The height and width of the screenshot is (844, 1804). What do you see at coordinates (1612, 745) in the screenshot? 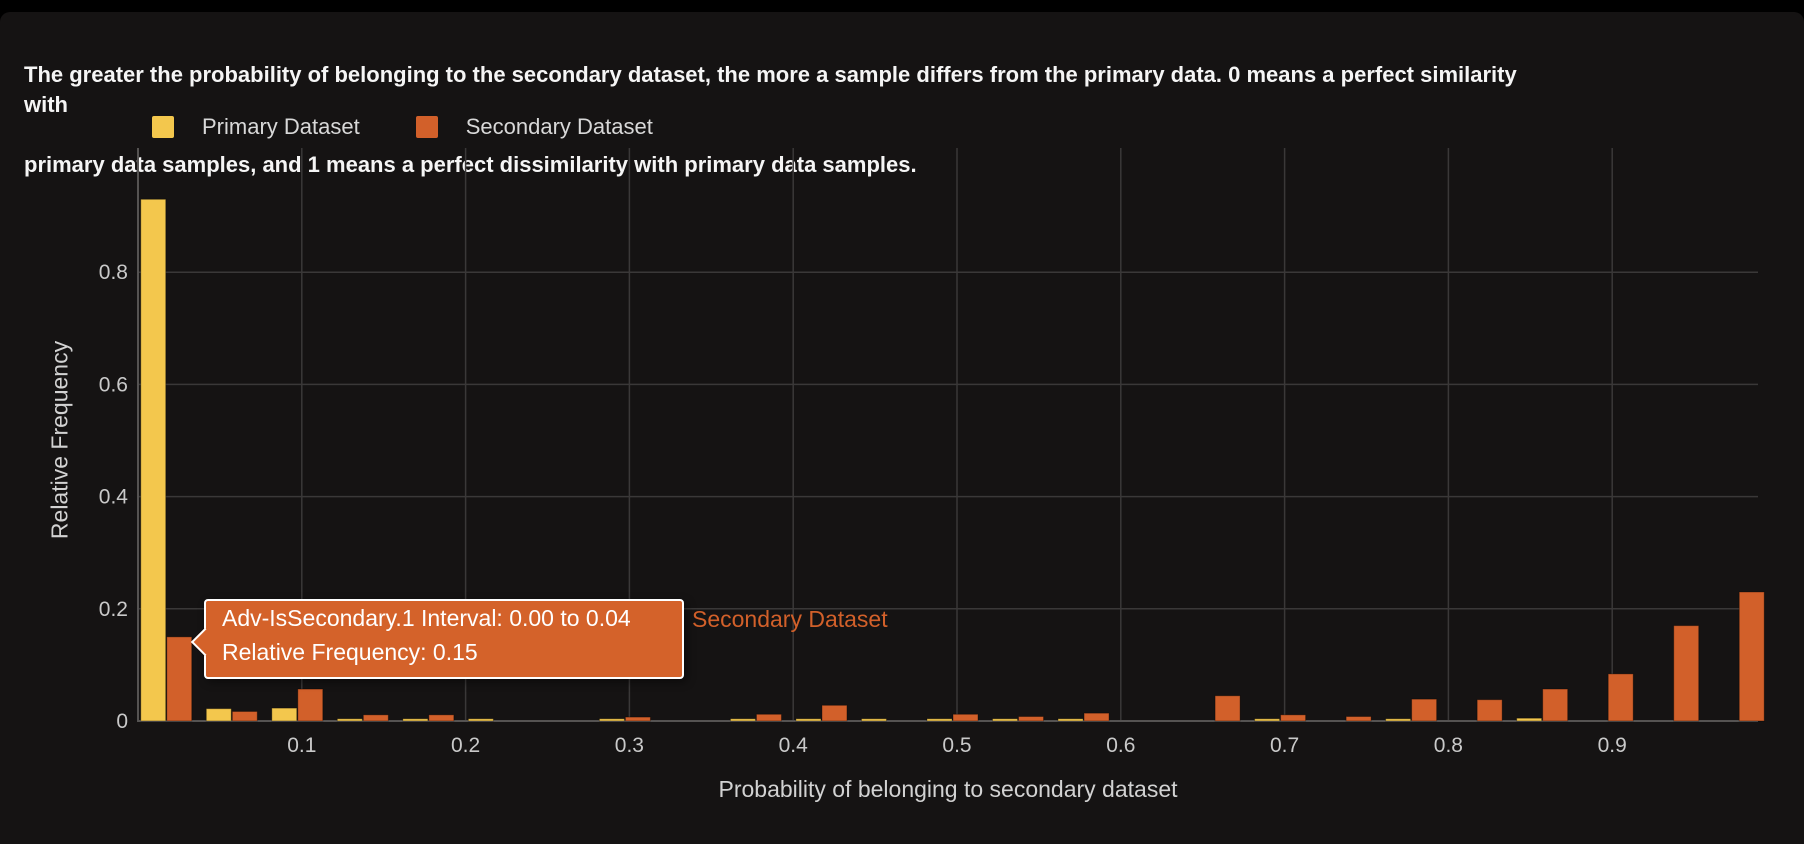
I see `x-tick-label: 0.9` at bounding box center [1612, 745].